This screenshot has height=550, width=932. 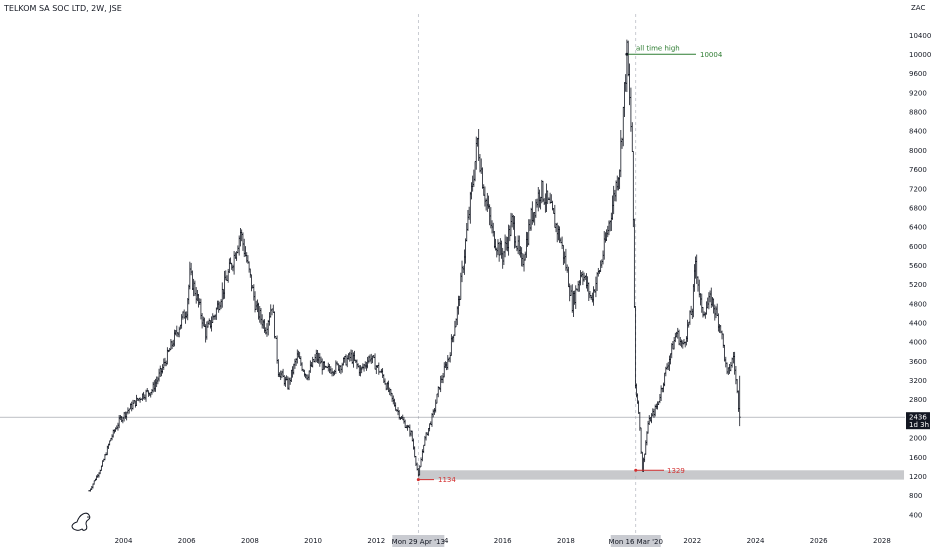 What do you see at coordinates (918, 8) in the screenshot?
I see `currency-label: ZAC` at bounding box center [918, 8].